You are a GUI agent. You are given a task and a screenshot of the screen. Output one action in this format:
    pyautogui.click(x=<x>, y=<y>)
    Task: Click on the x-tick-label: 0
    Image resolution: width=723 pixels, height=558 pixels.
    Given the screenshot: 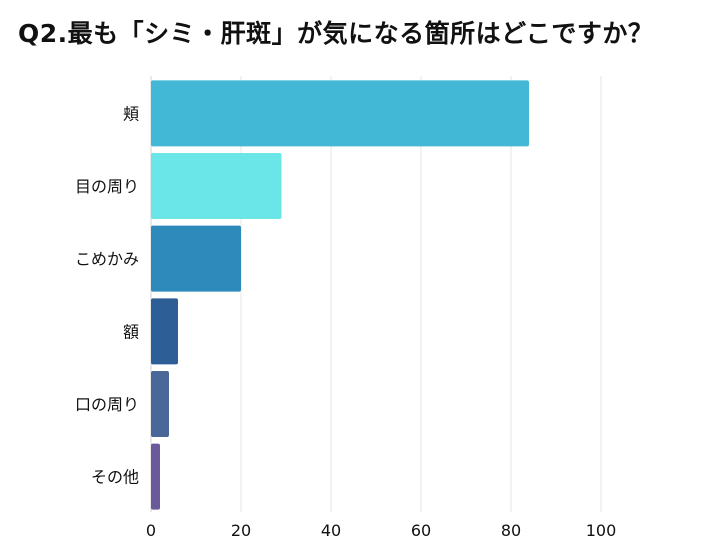 What is the action you would take?
    pyautogui.click(x=151, y=530)
    